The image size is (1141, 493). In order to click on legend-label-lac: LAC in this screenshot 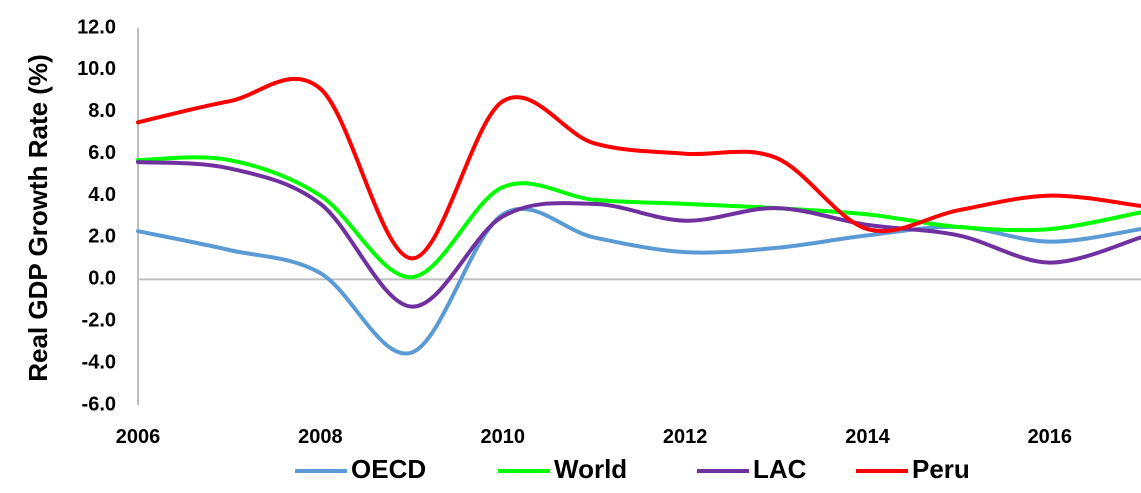, I will do `click(780, 469)`.